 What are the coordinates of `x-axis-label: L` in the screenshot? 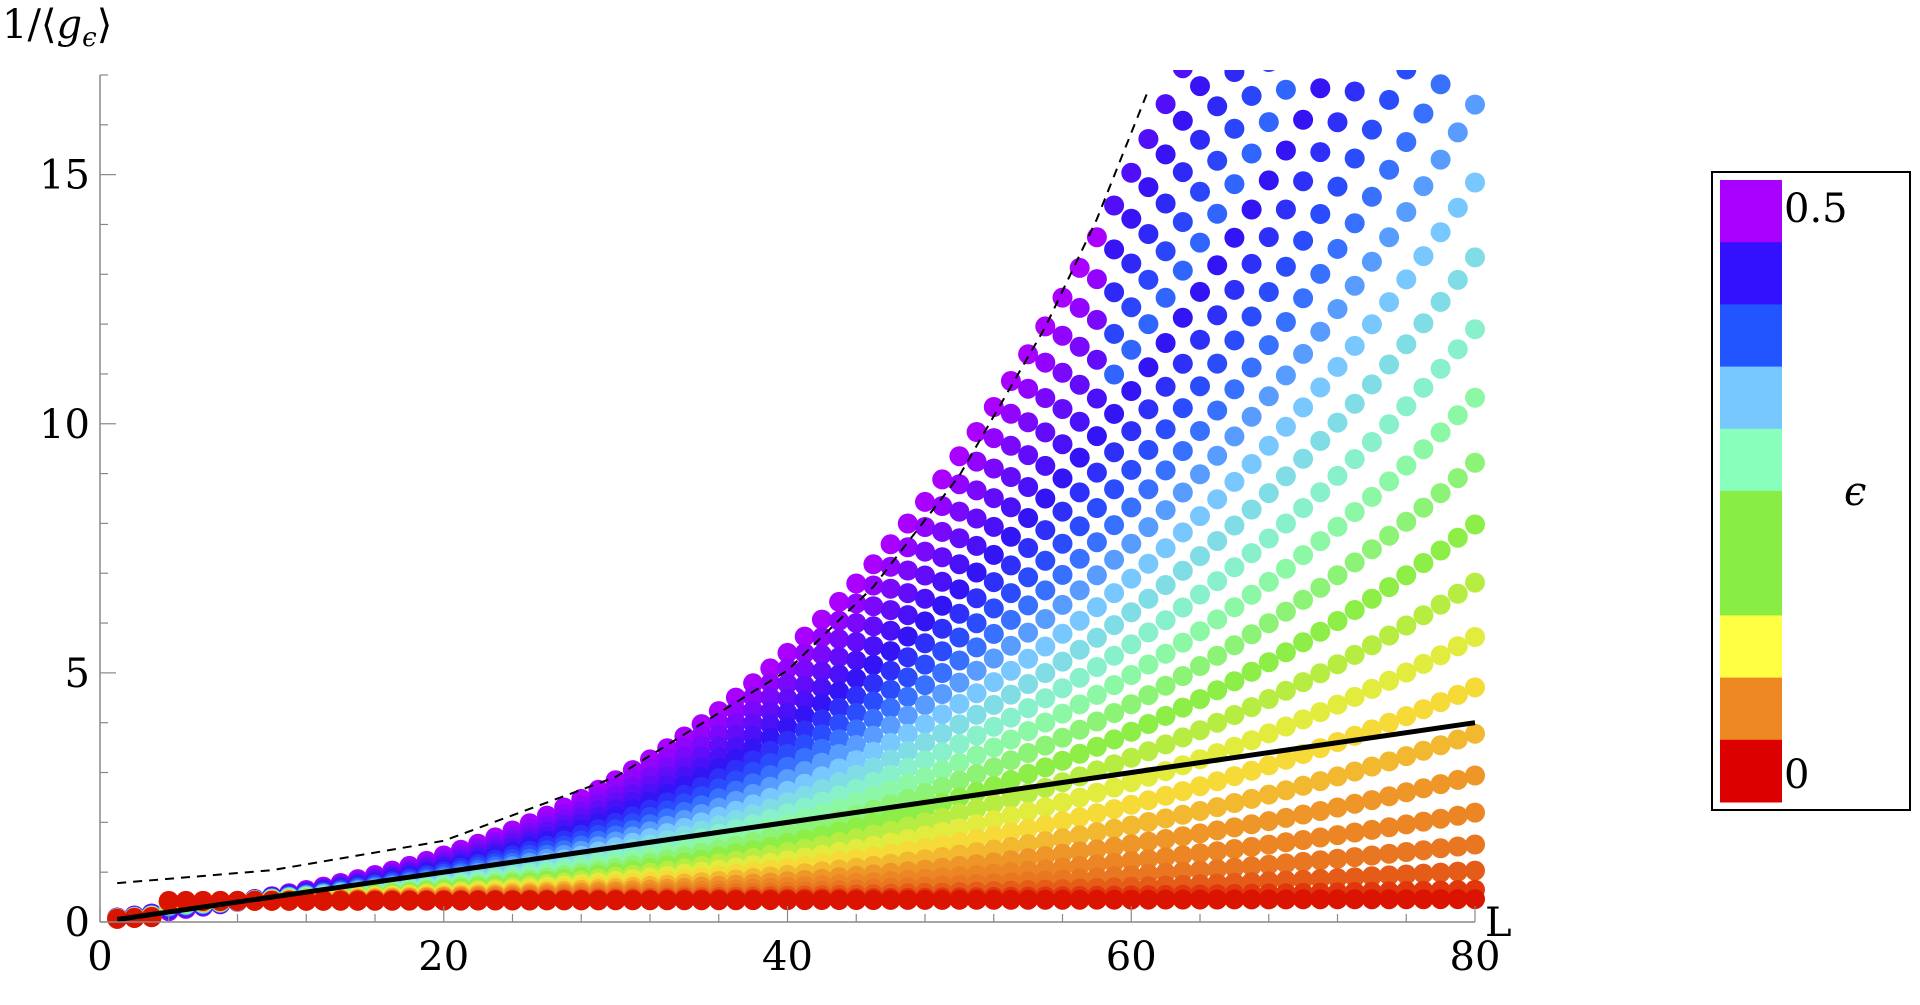 It's located at (1498, 923).